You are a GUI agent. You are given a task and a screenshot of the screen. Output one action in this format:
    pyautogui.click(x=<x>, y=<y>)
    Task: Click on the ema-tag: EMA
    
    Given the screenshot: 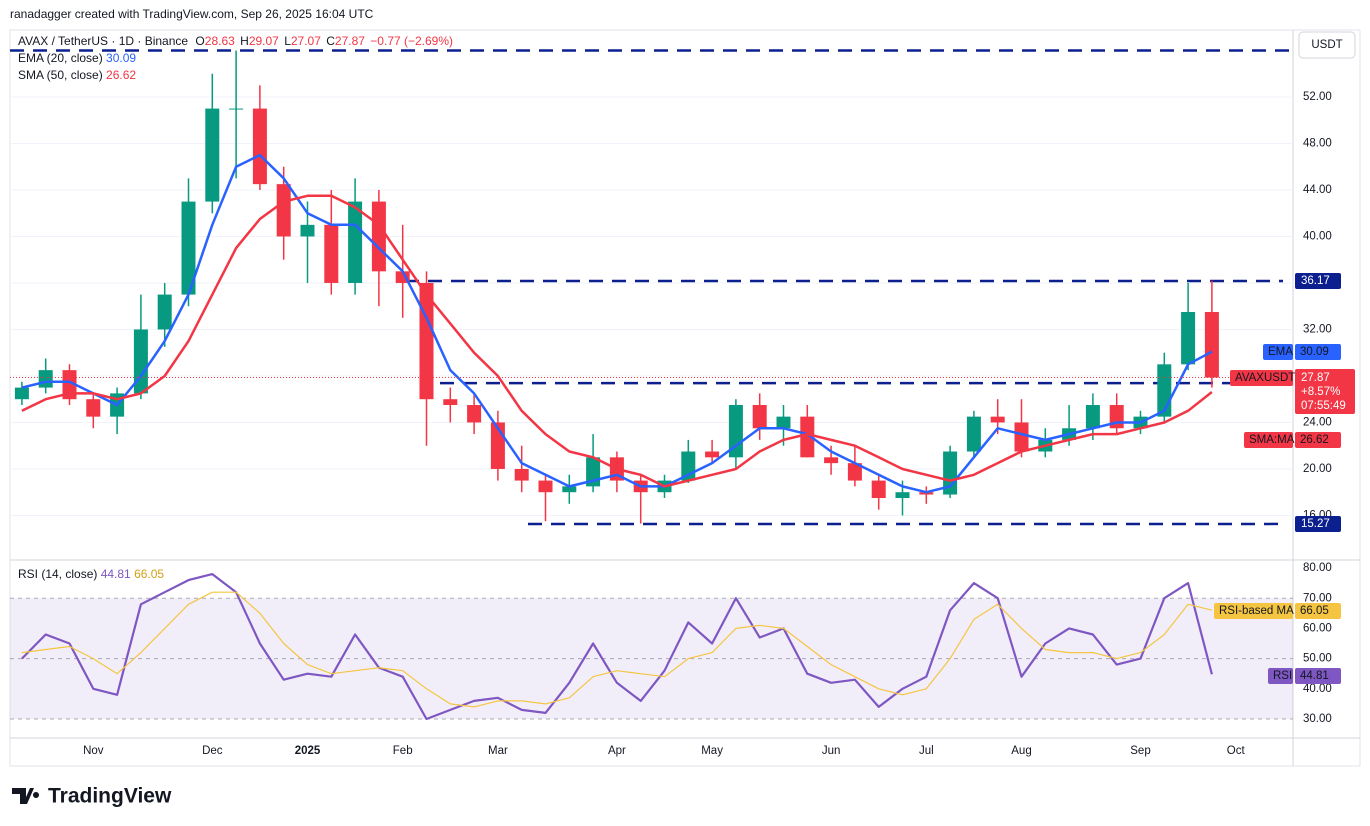 What is the action you would take?
    pyautogui.click(x=1280, y=352)
    